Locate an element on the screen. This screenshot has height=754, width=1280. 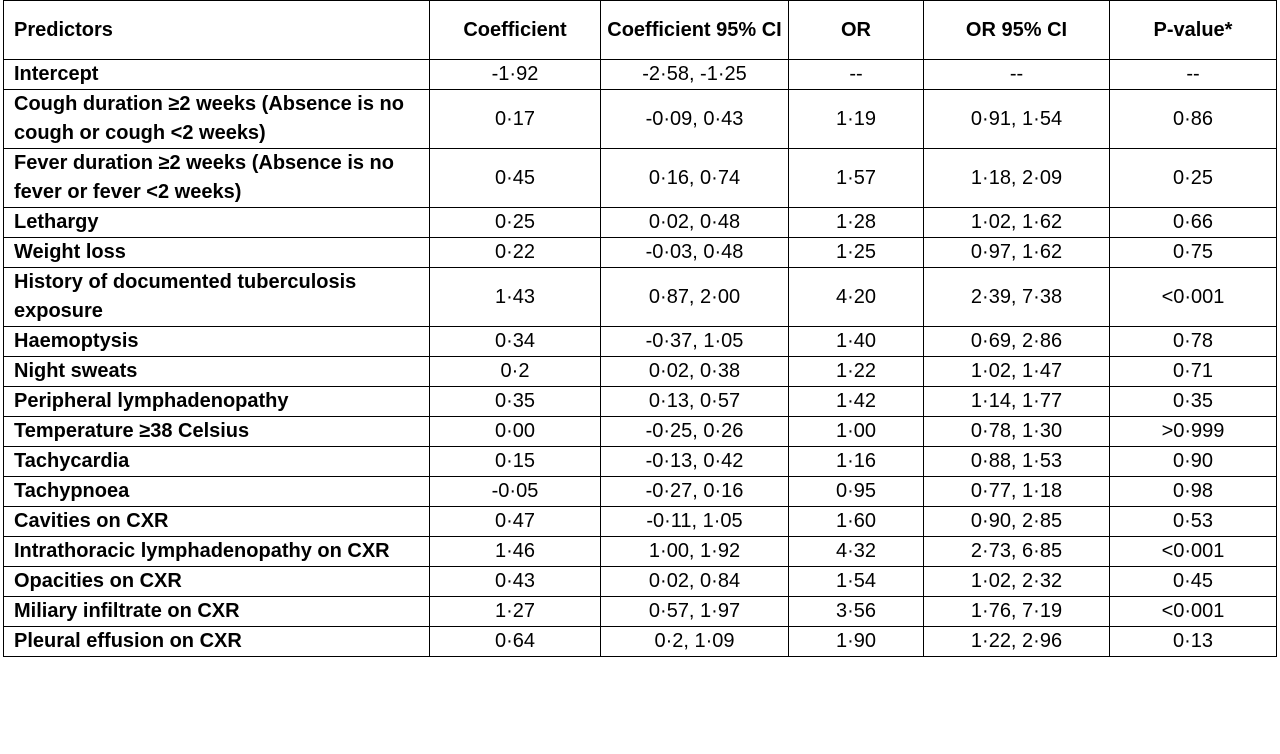
coefficient-cell: 1·27 is located at coordinates (515, 611).